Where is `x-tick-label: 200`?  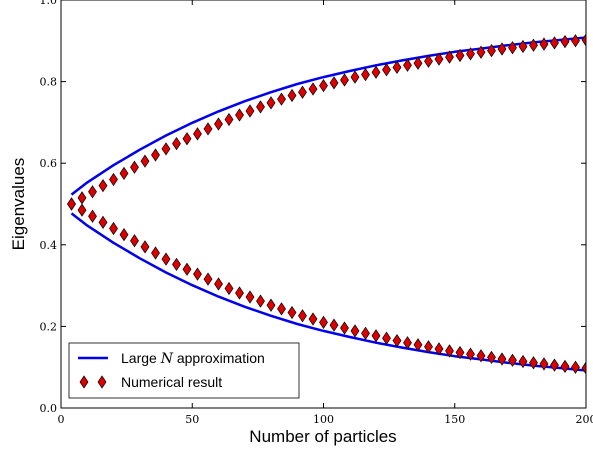
x-tick-label: 200 is located at coordinates (584, 419).